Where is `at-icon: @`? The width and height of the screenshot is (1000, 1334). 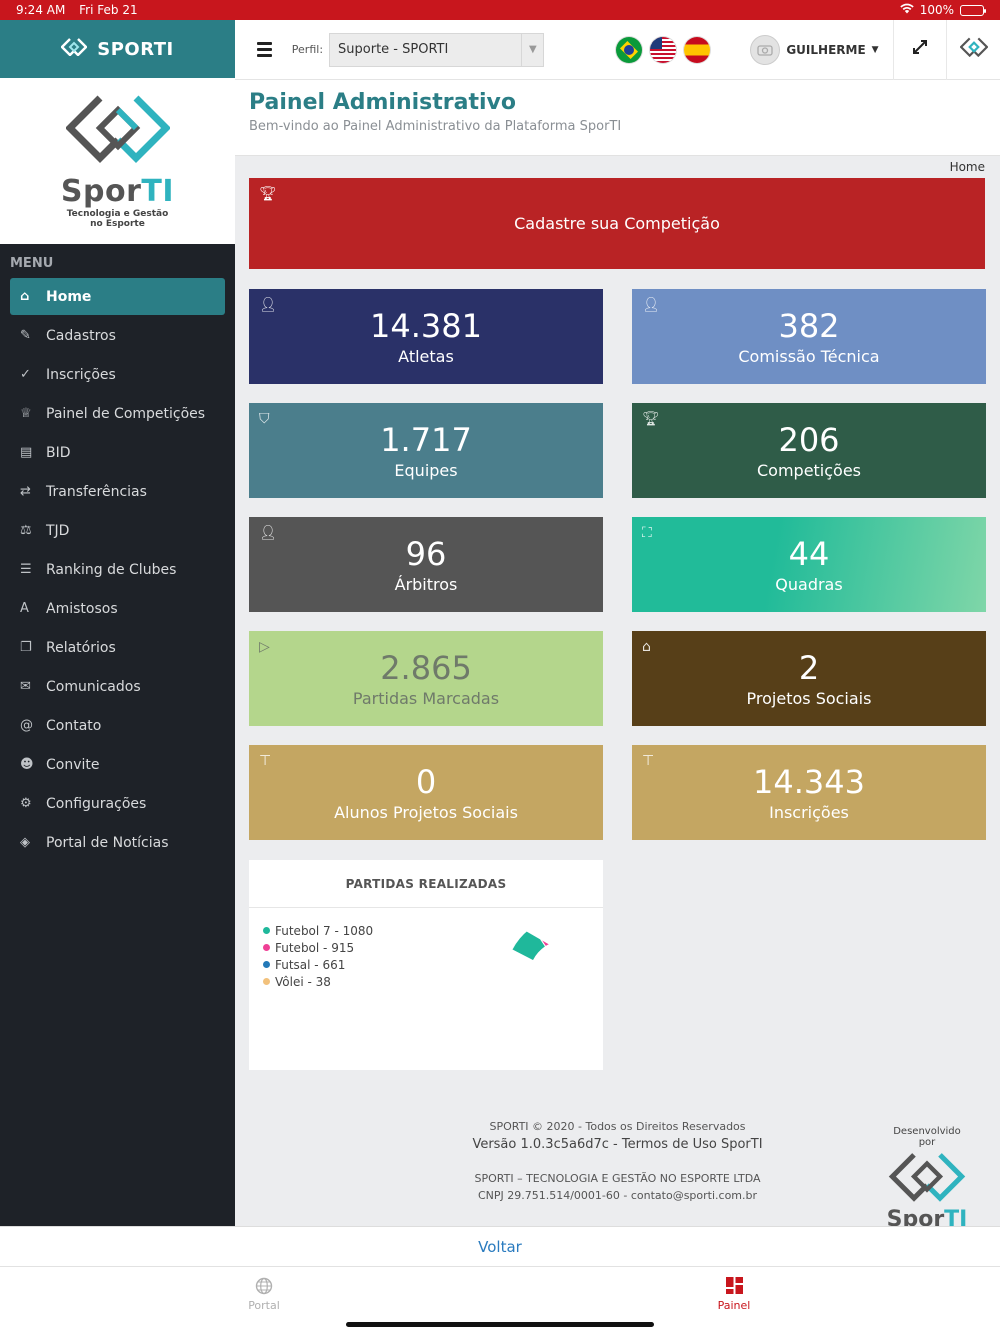 at-icon: @ is located at coordinates (26, 725).